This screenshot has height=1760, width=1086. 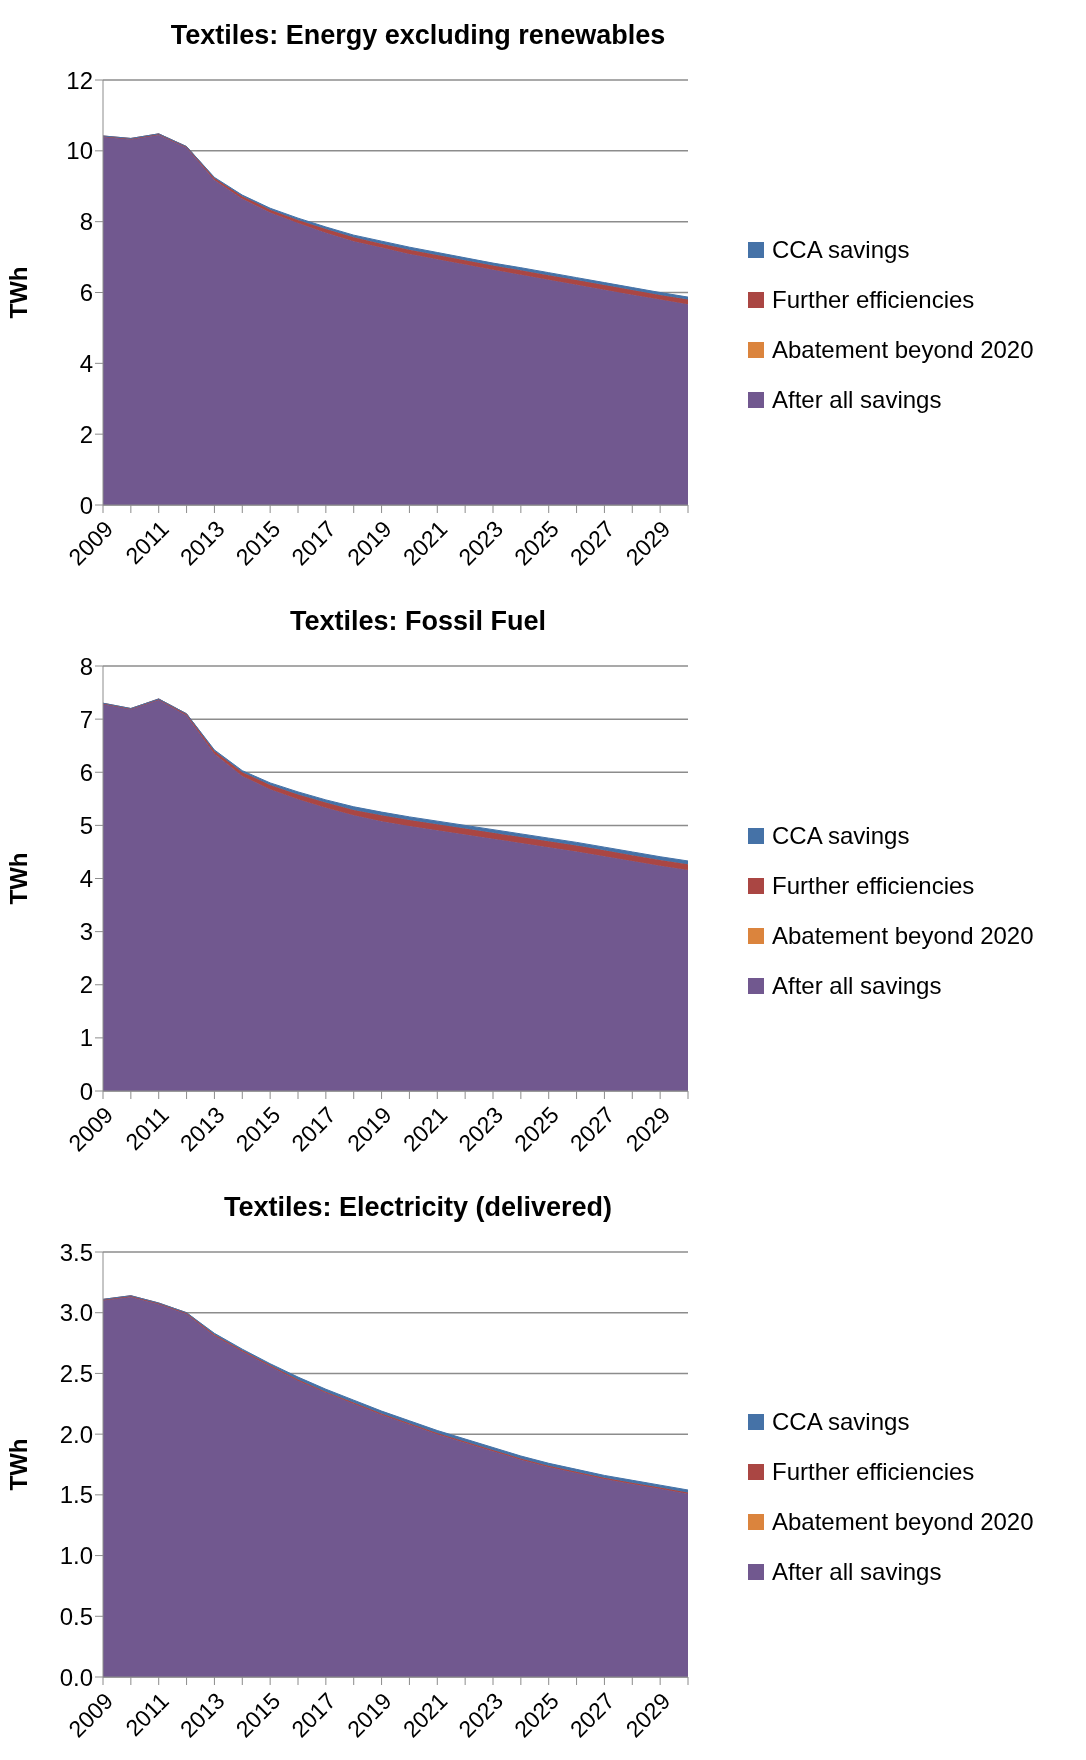 What do you see at coordinates (86, 1038) in the screenshot?
I see `y-tick-label: 1` at bounding box center [86, 1038].